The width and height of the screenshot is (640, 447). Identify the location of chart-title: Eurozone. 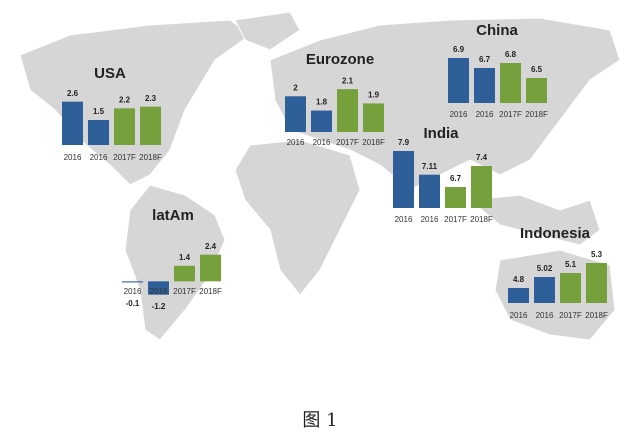
(340, 59).